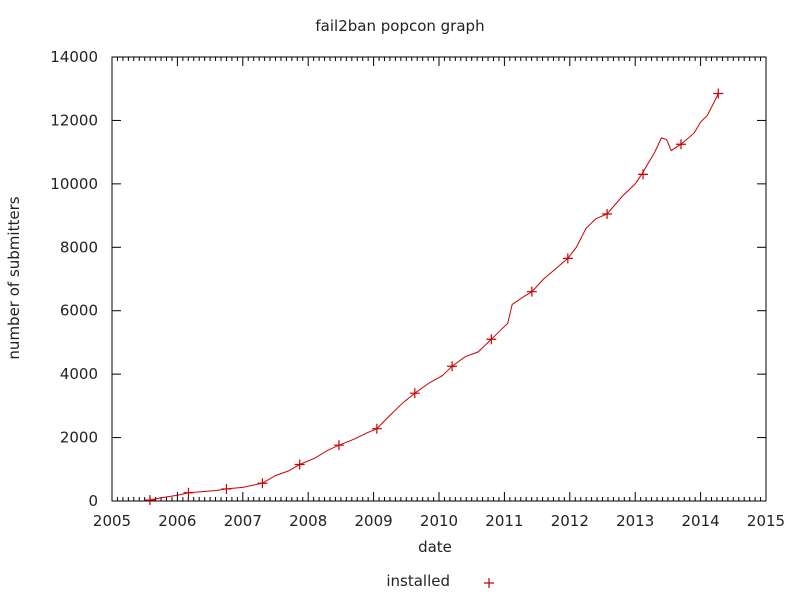 The height and width of the screenshot is (600, 800). What do you see at coordinates (570, 521) in the screenshot?
I see `x-tick-label: 2012` at bounding box center [570, 521].